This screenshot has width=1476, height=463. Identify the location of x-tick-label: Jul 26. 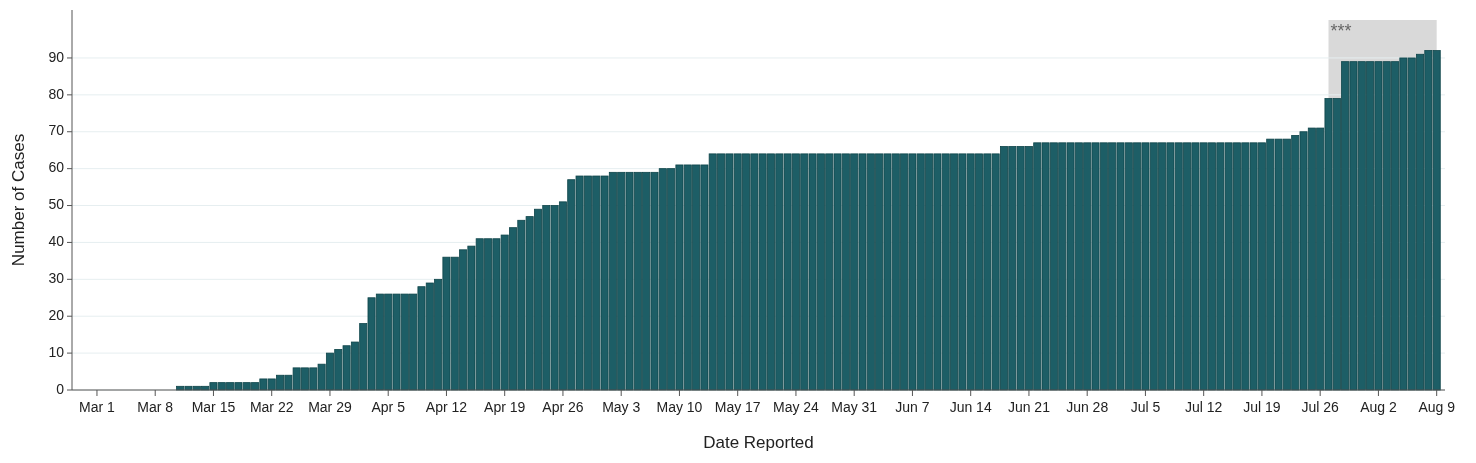
(1320, 407).